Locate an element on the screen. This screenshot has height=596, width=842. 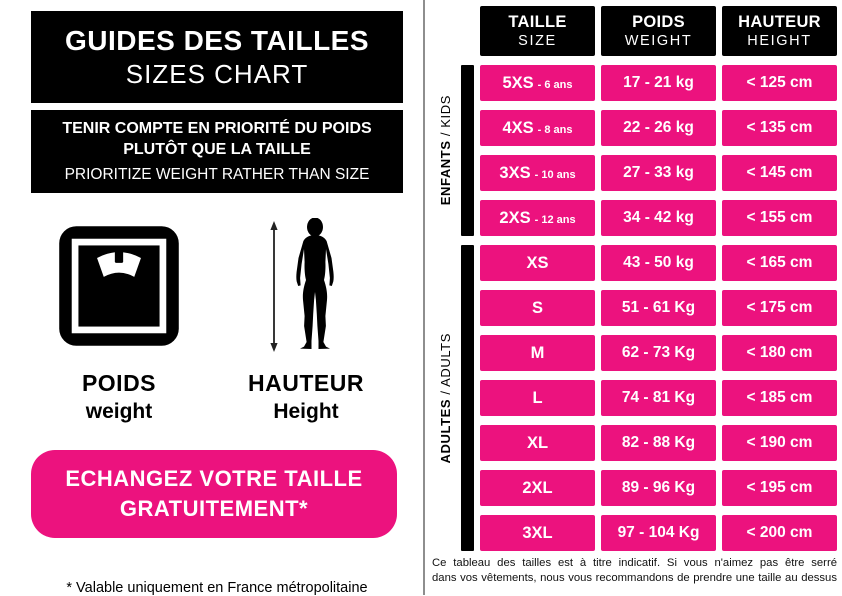
age-label: - 10 ans is located at coordinates (555, 174).